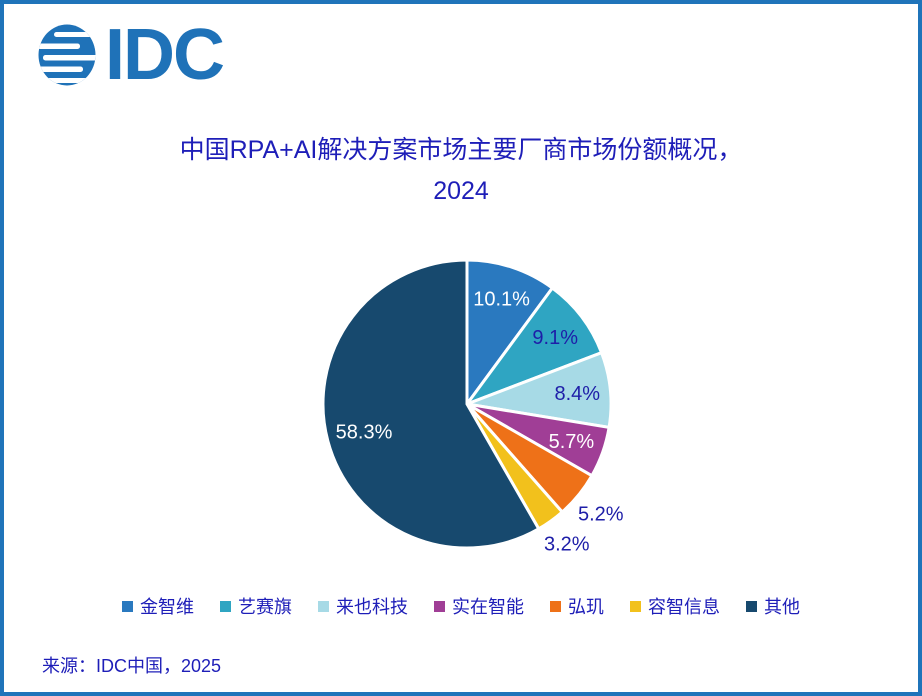  Describe the element at coordinates (461, 150) in the screenshot. I see `chart-title-line1: 中国RPA+AI解决方案市场主要厂商市场份额概况，` at that location.